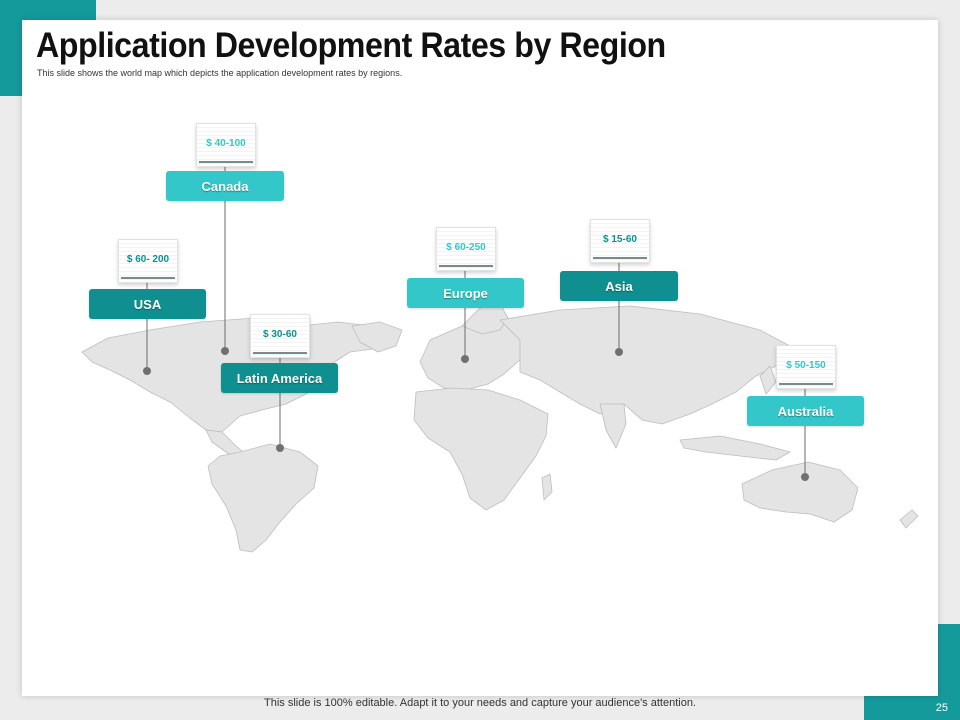 The width and height of the screenshot is (960, 720). I want to click on region-label-asia: Asia, so click(619, 286).